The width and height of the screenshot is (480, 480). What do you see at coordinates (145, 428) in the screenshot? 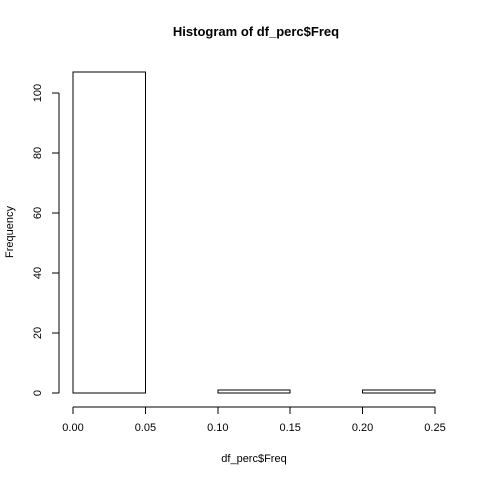
I see `x-tick-label: 0.05` at bounding box center [145, 428].